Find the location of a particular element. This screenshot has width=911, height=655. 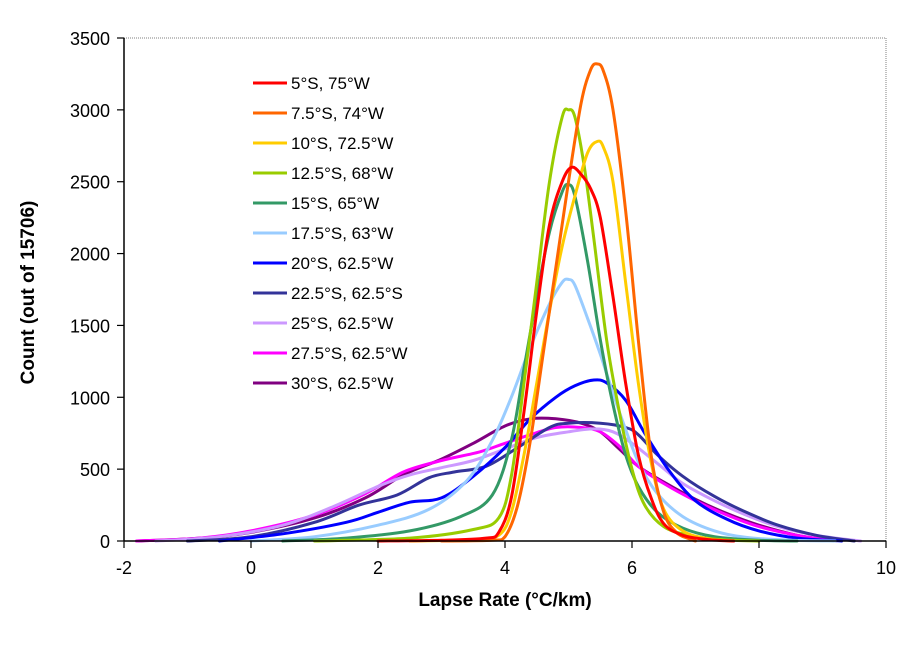

y-tick-label: 2000 is located at coordinates (90, 255).